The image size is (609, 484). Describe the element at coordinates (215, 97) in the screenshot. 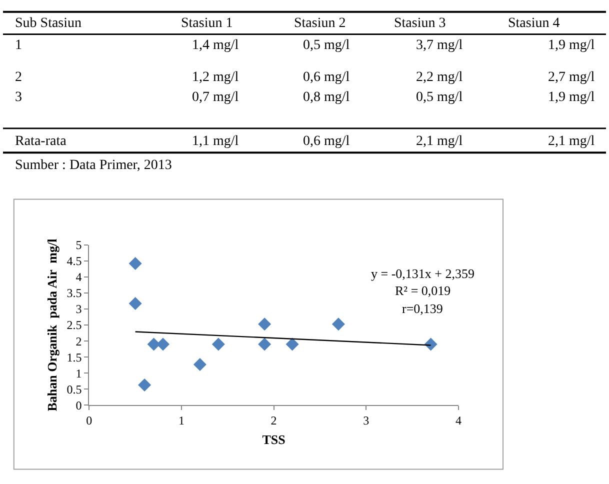

I see `text: 0,7 mg/l` at that location.